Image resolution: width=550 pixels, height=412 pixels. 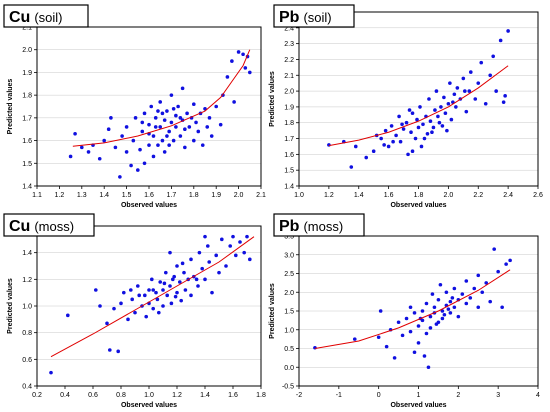 I want to click on x-tick-label: 1, so click(x=419, y=395).